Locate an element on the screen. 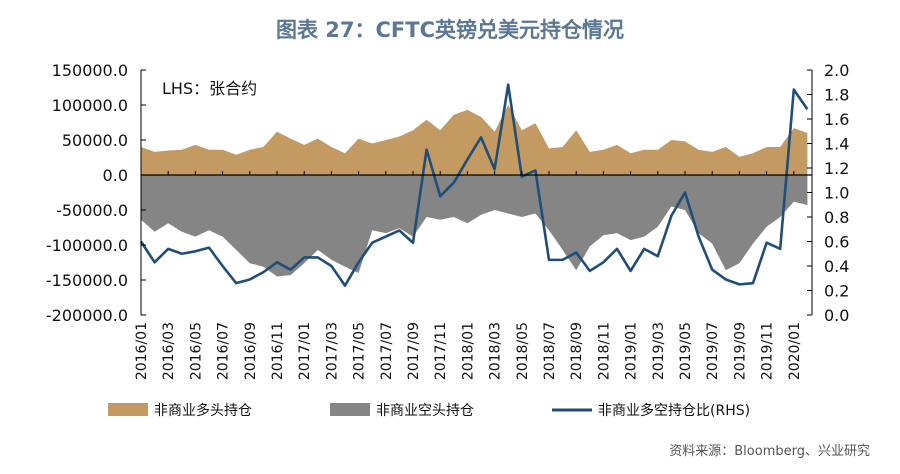 The height and width of the screenshot is (474, 900). right-tick-label: 0.0 is located at coordinates (836, 315).